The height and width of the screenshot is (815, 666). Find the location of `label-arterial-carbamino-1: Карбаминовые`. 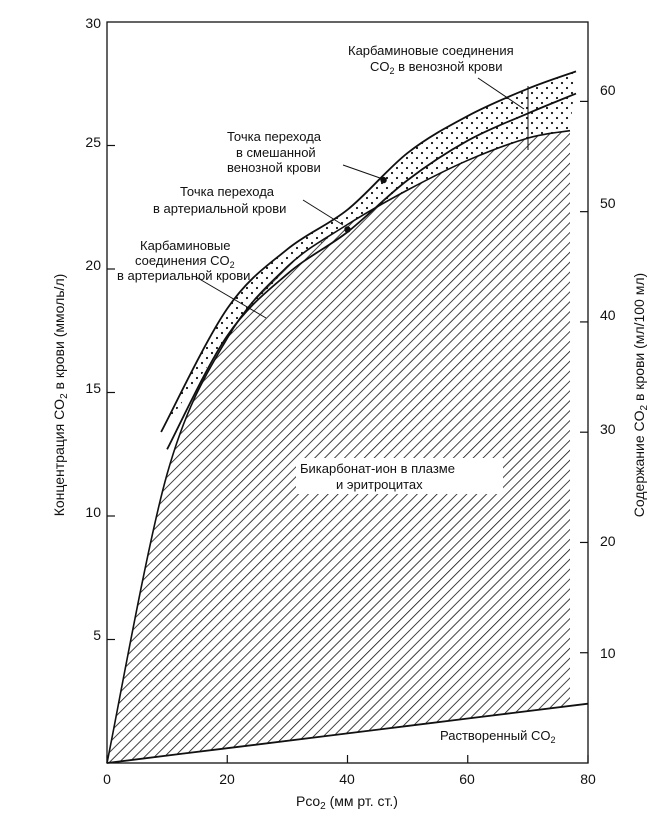

label-arterial-carbamino-1: Карбаминовые is located at coordinates (185, 245).